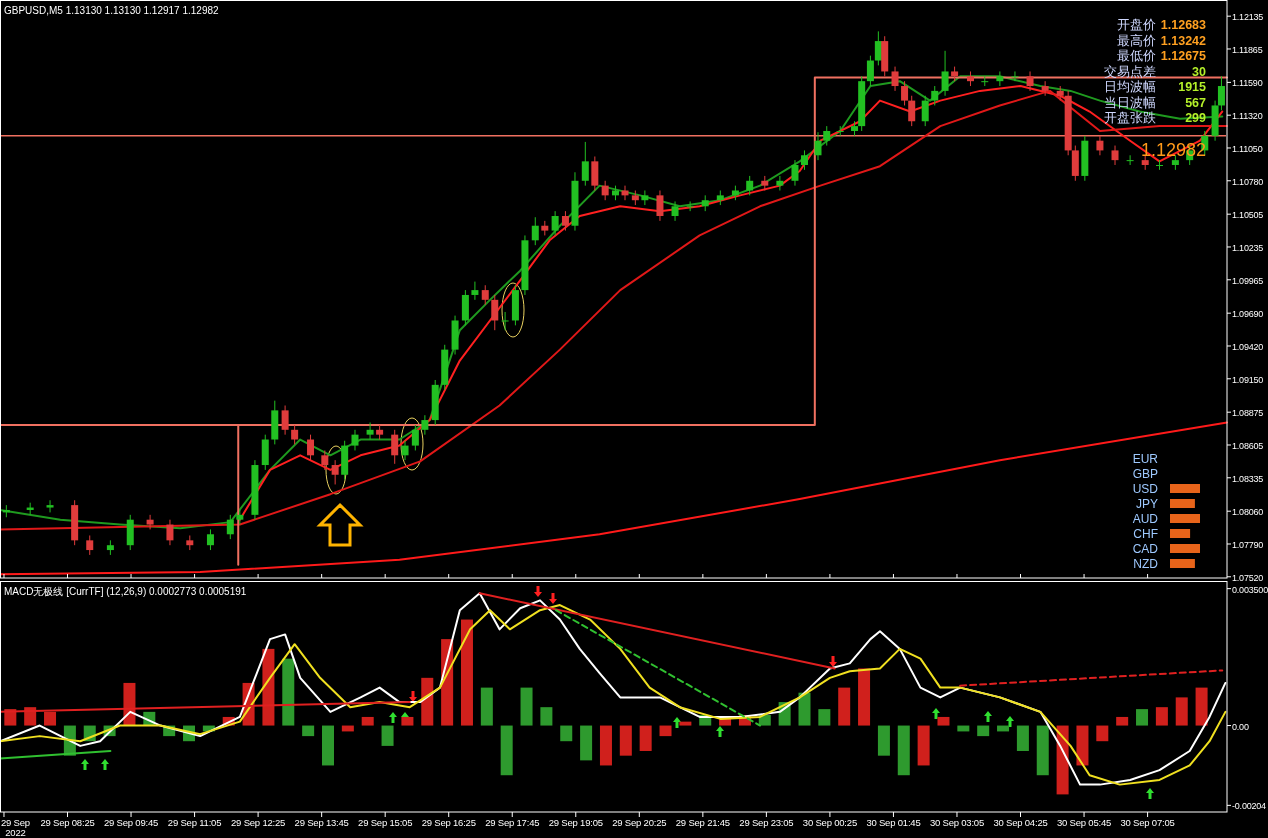 The width and height of the screenshot is (1268, 838). What do you see at coordinates (1145, 489) in the screenshot?
I see `y-tick-label: USD` at bounding box center [1145, 489].